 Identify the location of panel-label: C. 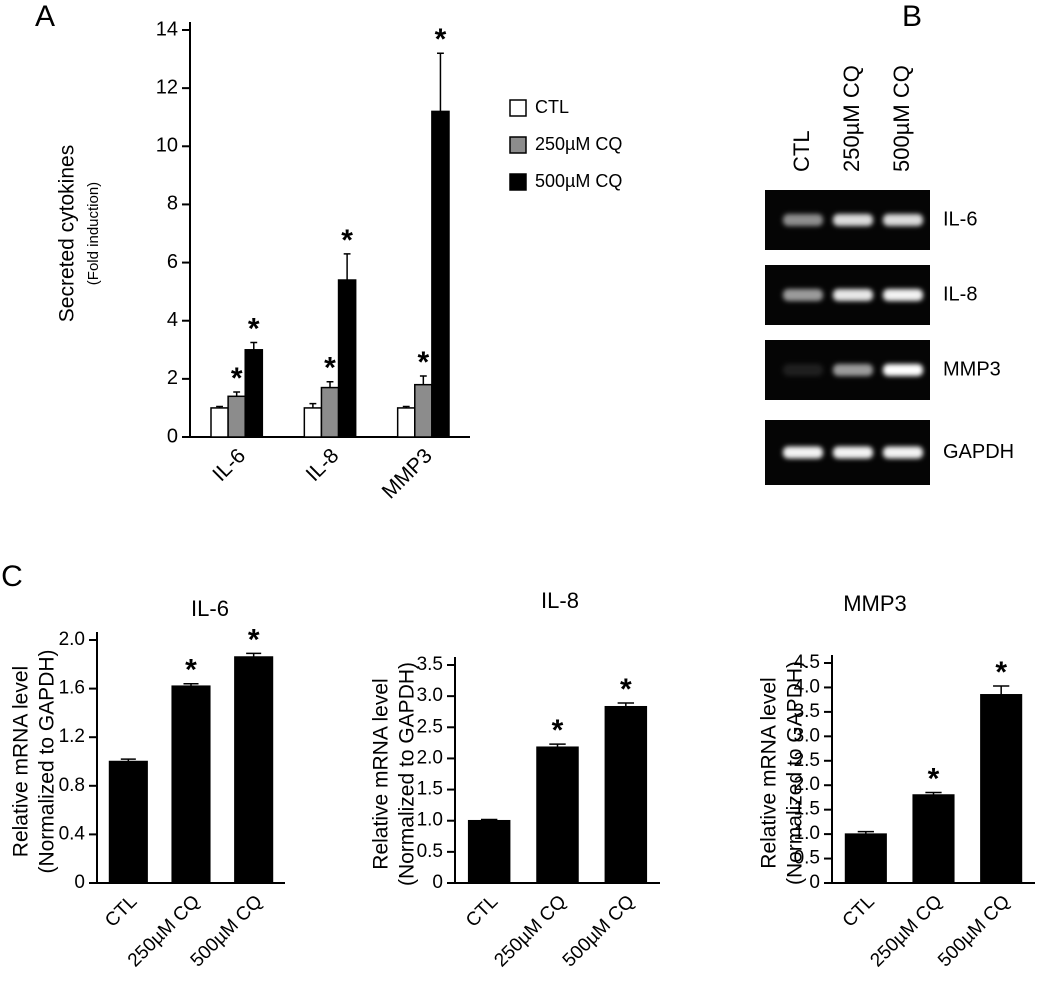
(12, 576).